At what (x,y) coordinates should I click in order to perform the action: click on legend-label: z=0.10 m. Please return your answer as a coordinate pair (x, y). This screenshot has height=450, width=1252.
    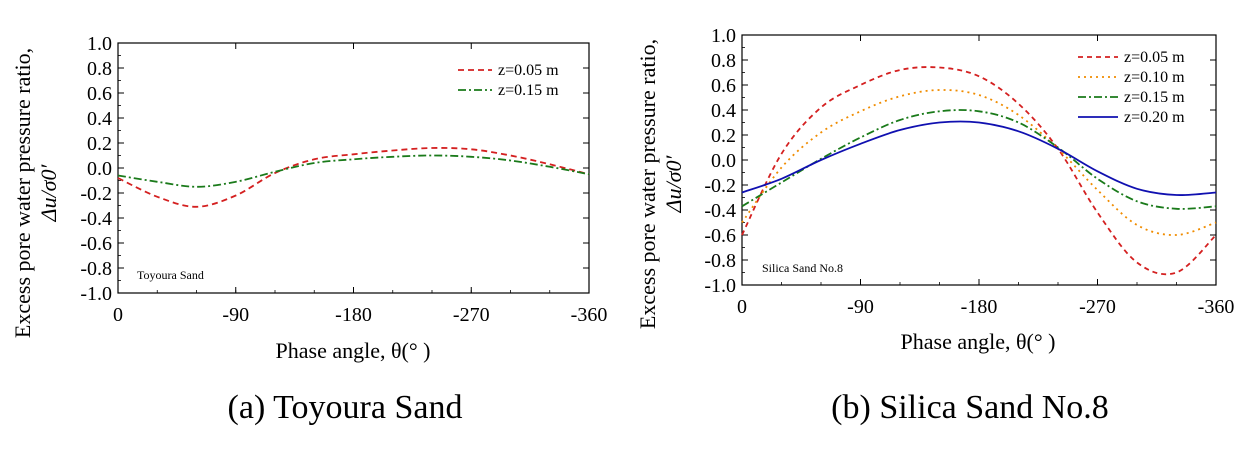
    Looking at the image, I should click on (1154, 77).